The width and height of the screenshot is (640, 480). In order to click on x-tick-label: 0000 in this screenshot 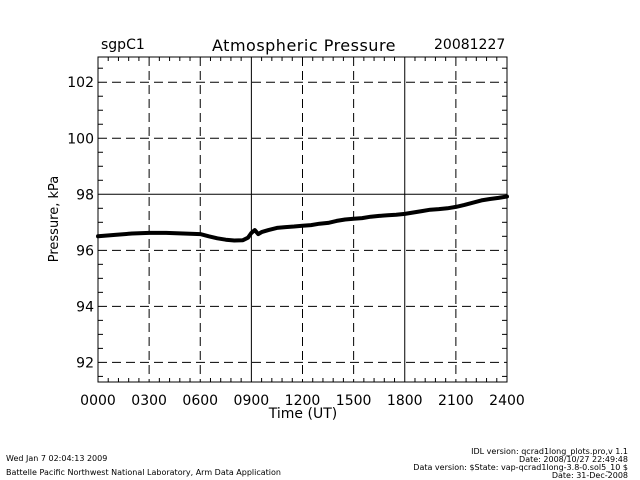, I will do `click(98, 401)`.